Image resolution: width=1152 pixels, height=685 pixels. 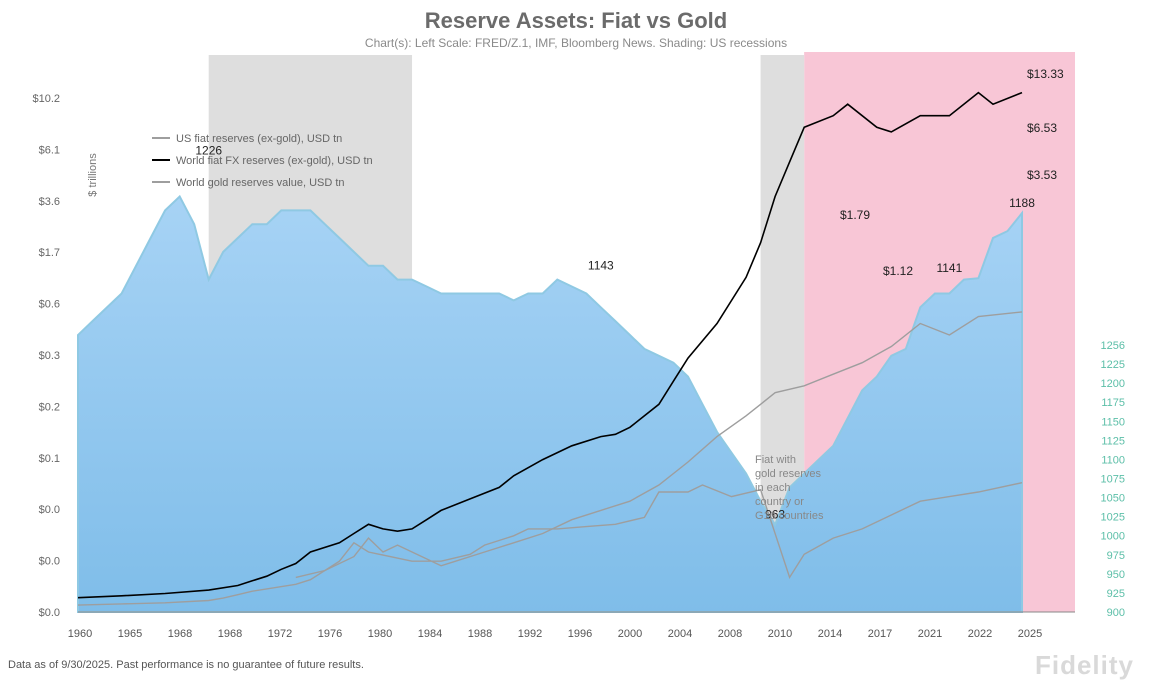 I want to click on gold-tonnes-label: 1226, so click(x=208, y=150).